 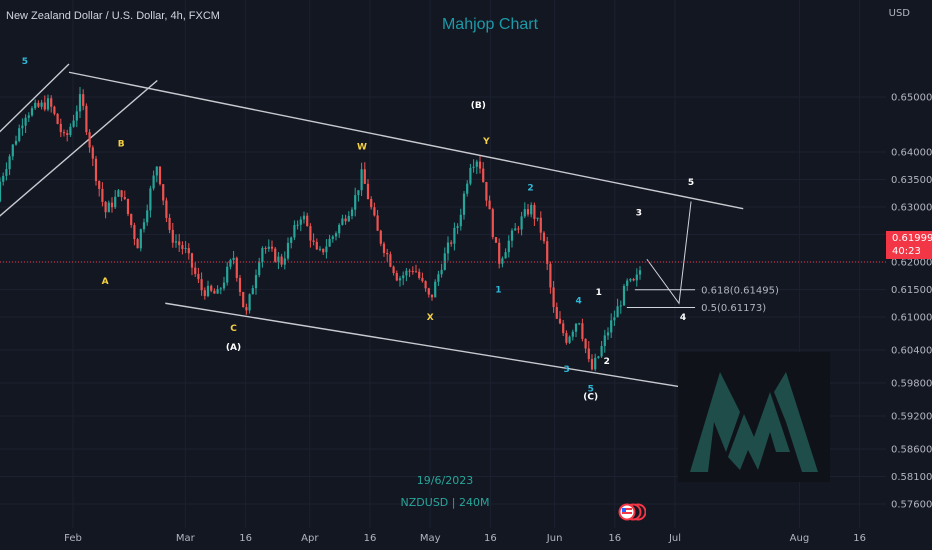 I want to click on wave-label: 1, so click(x=599, y=293).